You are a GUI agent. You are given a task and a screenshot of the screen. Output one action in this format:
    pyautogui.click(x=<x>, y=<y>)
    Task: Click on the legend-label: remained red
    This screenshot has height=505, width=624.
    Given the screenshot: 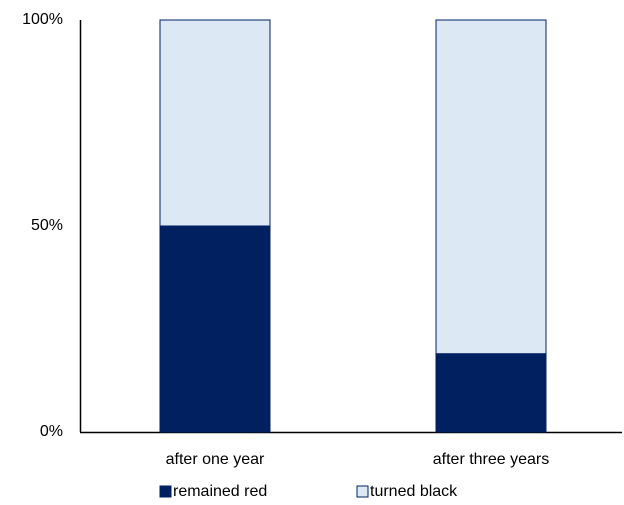 What is the action you would take?
    pyautogui.click(x=220, y=491)
    